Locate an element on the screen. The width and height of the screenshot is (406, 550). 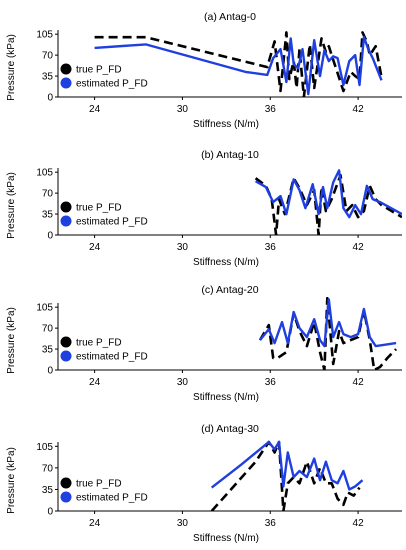
panel-title: (b) Antag-10 is located at coordinates (230, 155).